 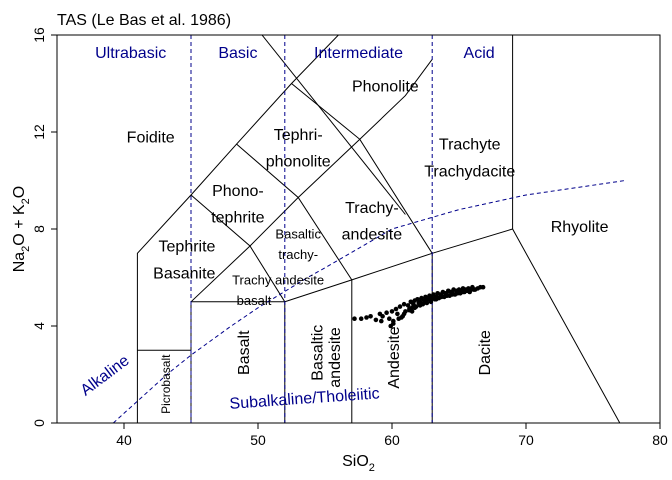 What do you see at coordinates (19, 262) in the screenshot?
I see `y-axis-label-part-1: Na` at bounding box center [19, 262].